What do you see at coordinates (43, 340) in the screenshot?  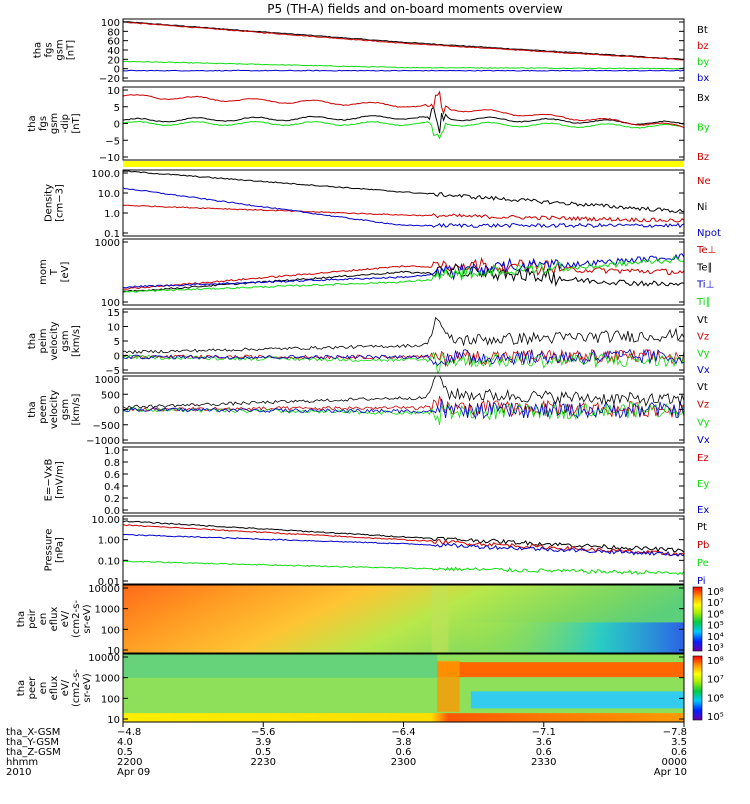 I see `y-axis-label: peim` at bounding box center [43, 340].